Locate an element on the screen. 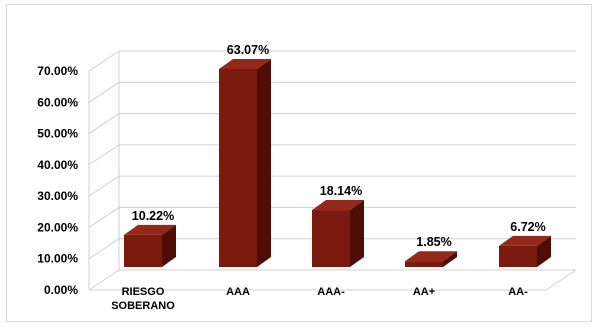  y-tick-label: 70.00% is located at coordinates (57, 71).